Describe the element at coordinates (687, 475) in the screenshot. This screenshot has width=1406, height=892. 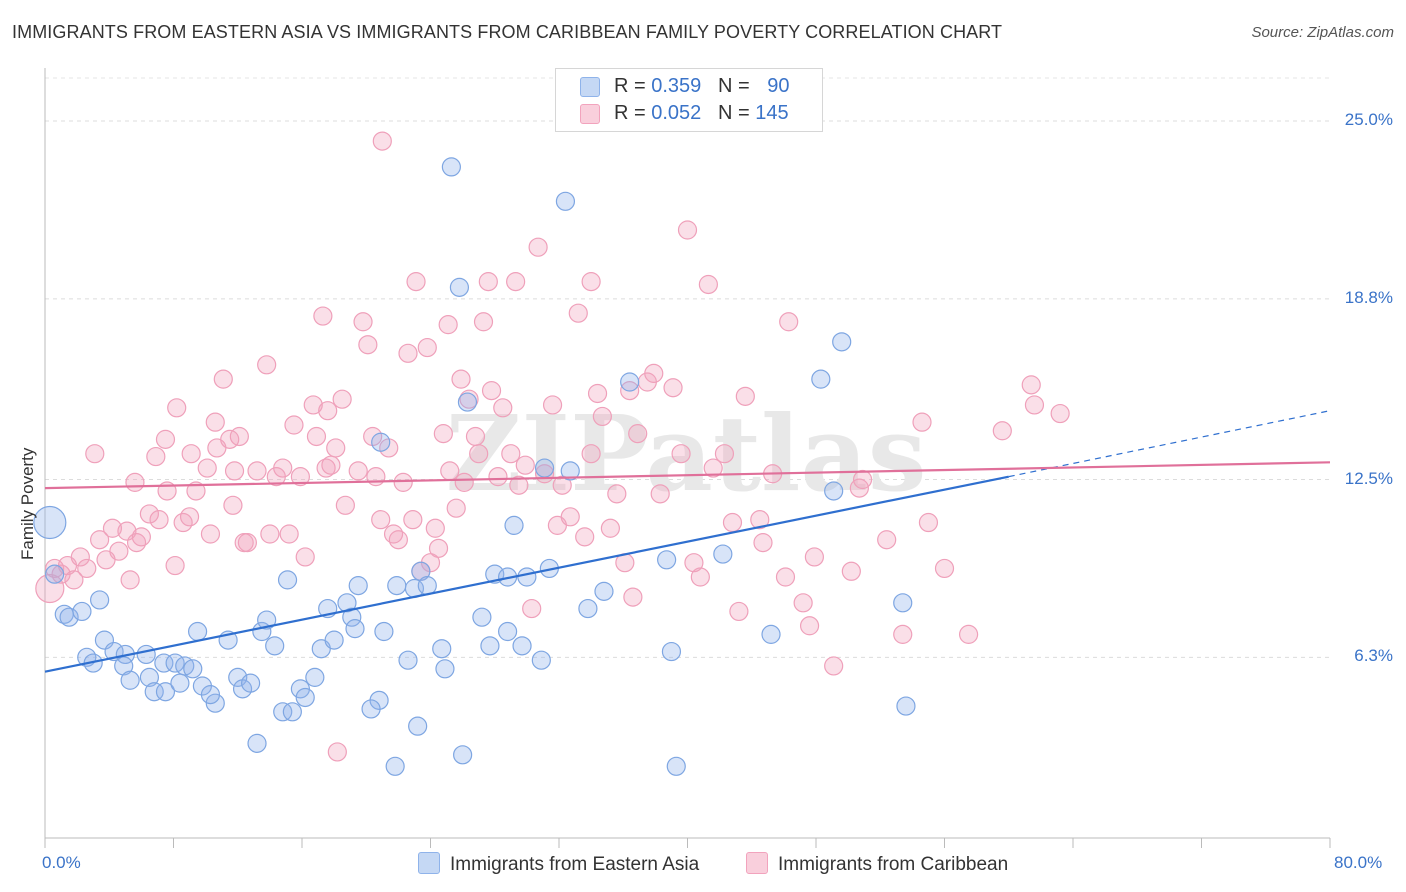
I see `caribbean-trend-line` at that location.